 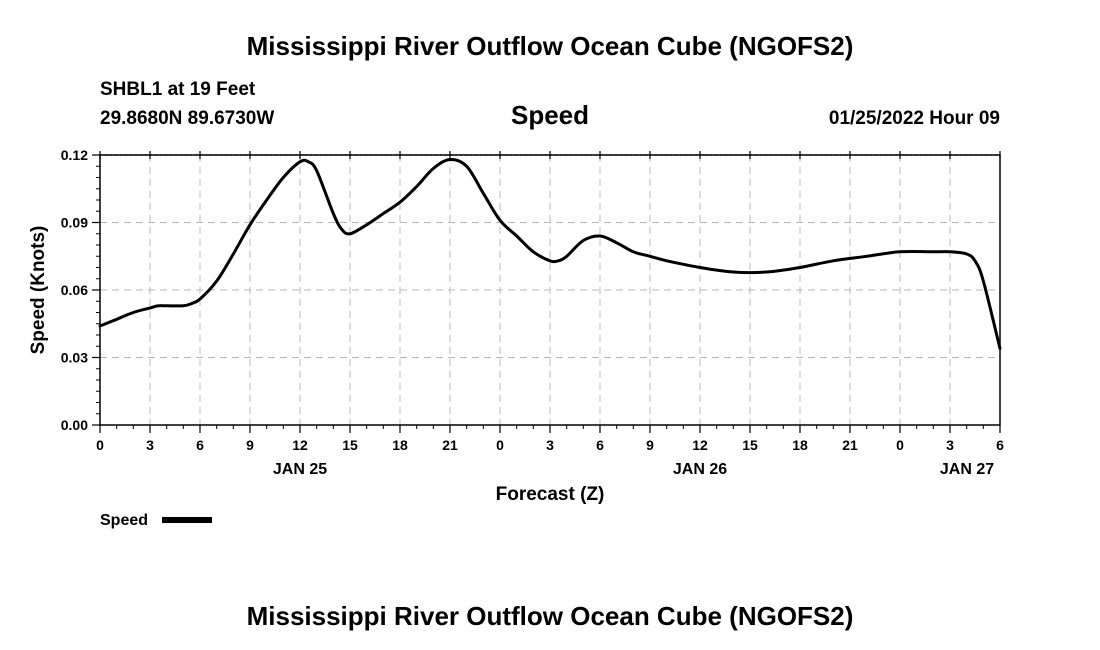 I want to click on coords-label: 29.8680N 89.6730W, so click(x=187, y=118).